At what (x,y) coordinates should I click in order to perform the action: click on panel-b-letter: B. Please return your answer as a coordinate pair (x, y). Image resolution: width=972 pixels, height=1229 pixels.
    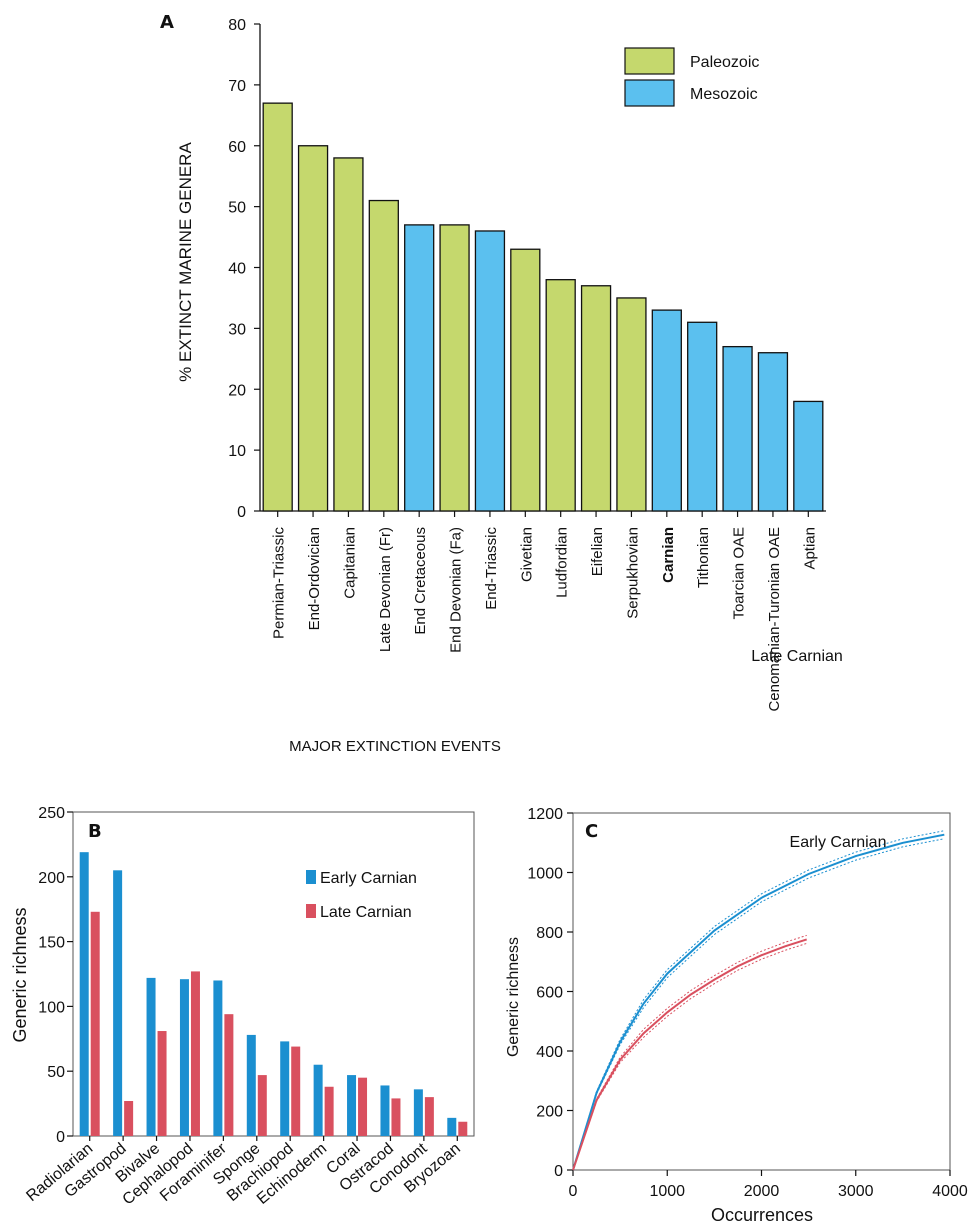
    Looking at the image, I should click on (95, 831).